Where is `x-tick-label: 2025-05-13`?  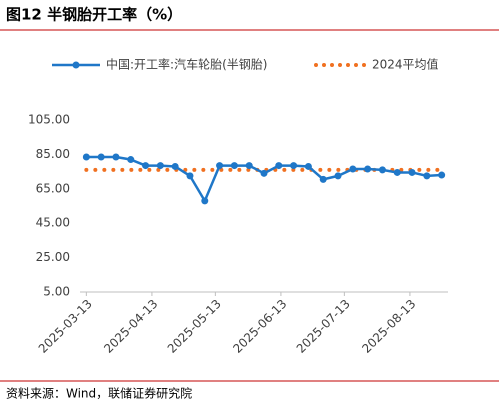 x-tick-label: 2025-05-13 is located at coordinates (194, 326).